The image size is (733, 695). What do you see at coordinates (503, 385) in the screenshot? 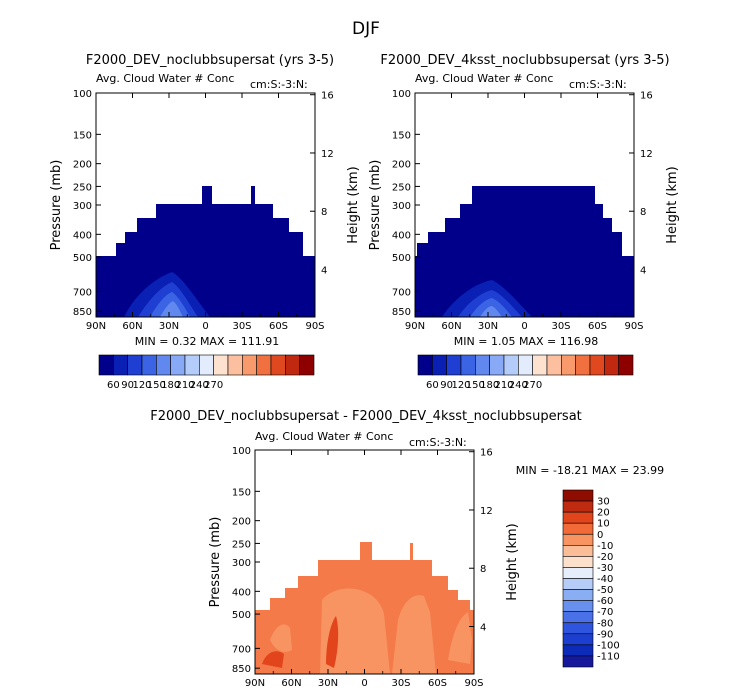
I see `colorbar-label: 210` at bounding box center [503, 385].